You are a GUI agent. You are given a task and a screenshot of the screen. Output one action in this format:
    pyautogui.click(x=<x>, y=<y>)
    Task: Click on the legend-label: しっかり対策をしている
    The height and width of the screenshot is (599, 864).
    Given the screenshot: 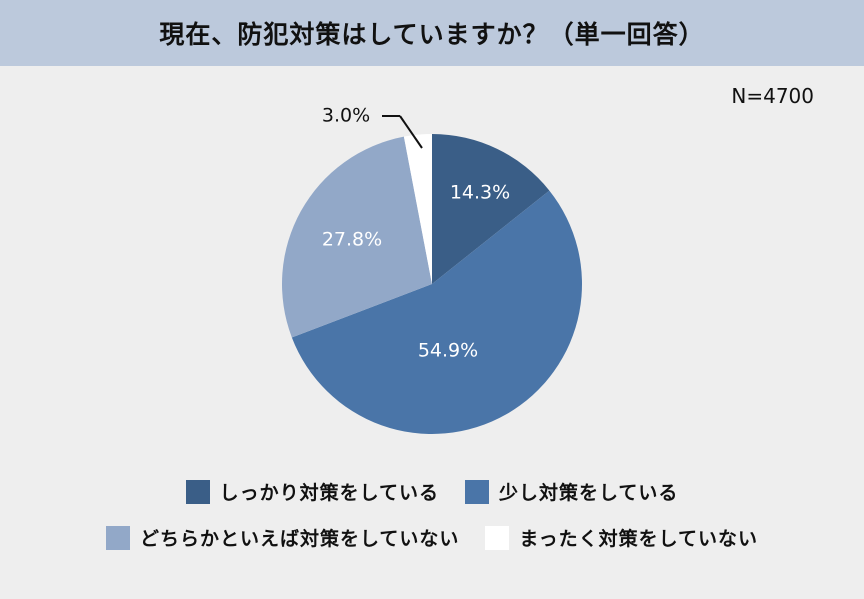 What is the action you would take?
    pyautogui.click(x=329, y=493)
    